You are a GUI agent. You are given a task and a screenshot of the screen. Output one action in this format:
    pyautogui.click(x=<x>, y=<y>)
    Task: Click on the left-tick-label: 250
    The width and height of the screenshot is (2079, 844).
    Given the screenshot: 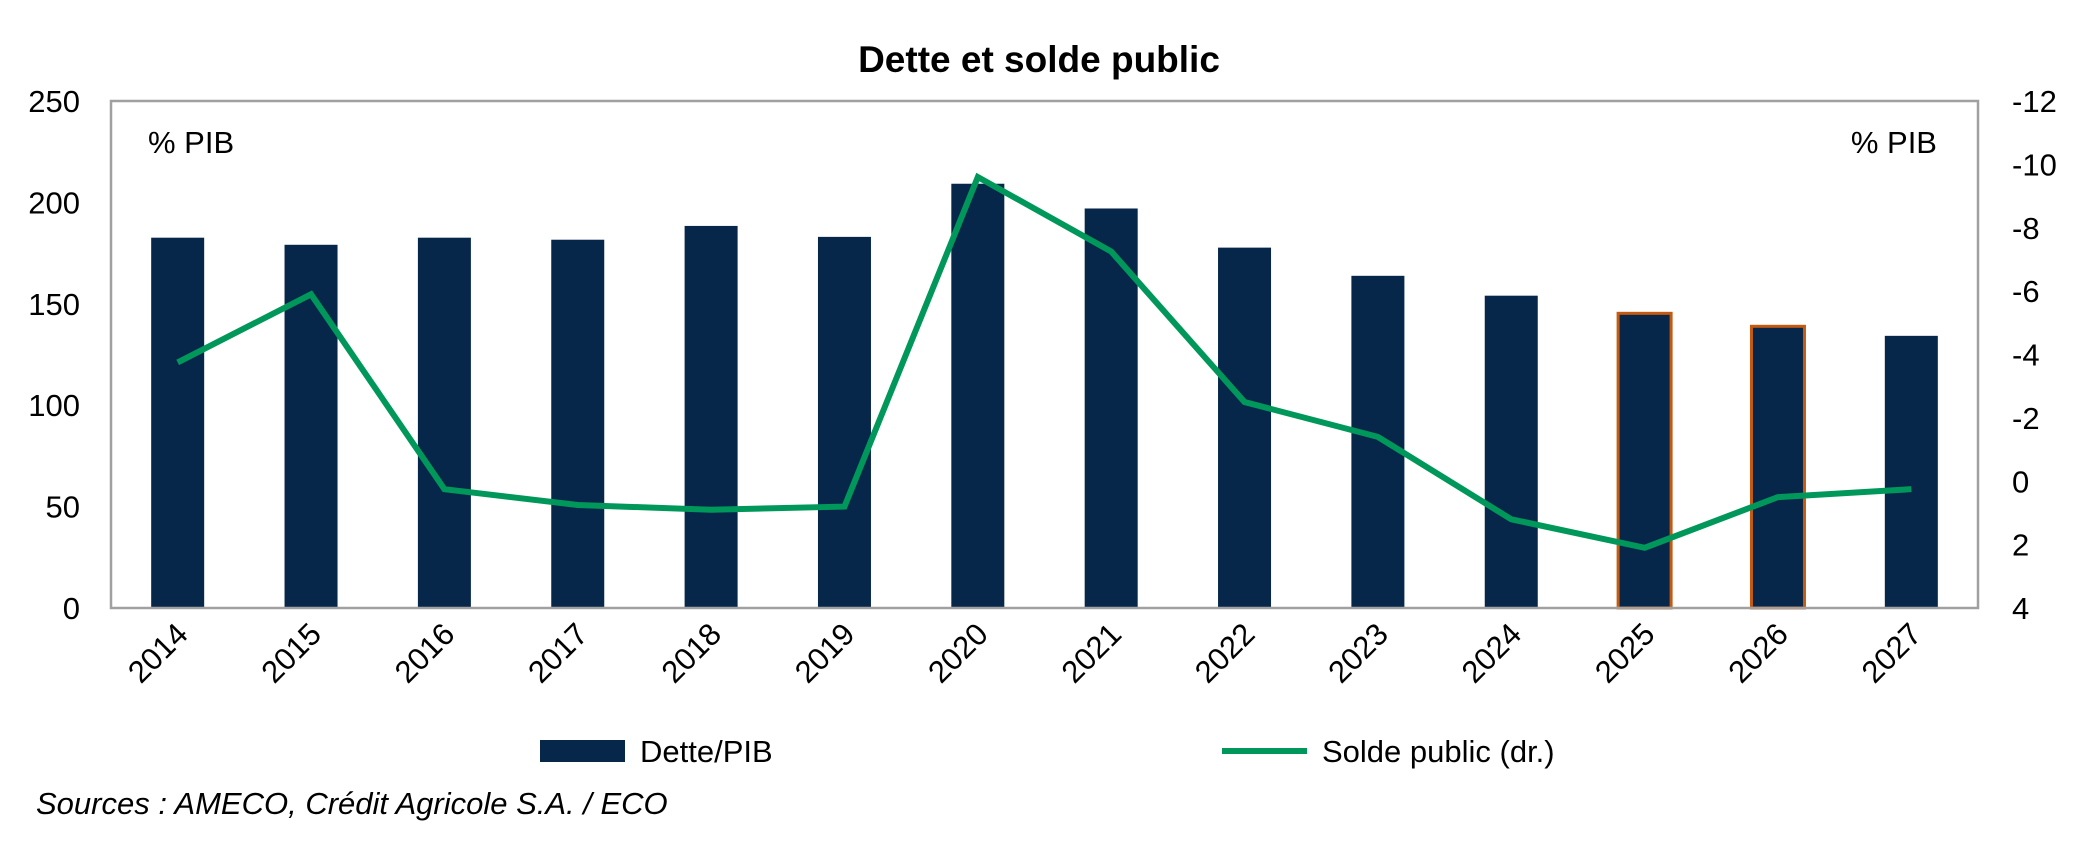 What is the action you would take?
    pyautogui.click(x=54, y=101)
    